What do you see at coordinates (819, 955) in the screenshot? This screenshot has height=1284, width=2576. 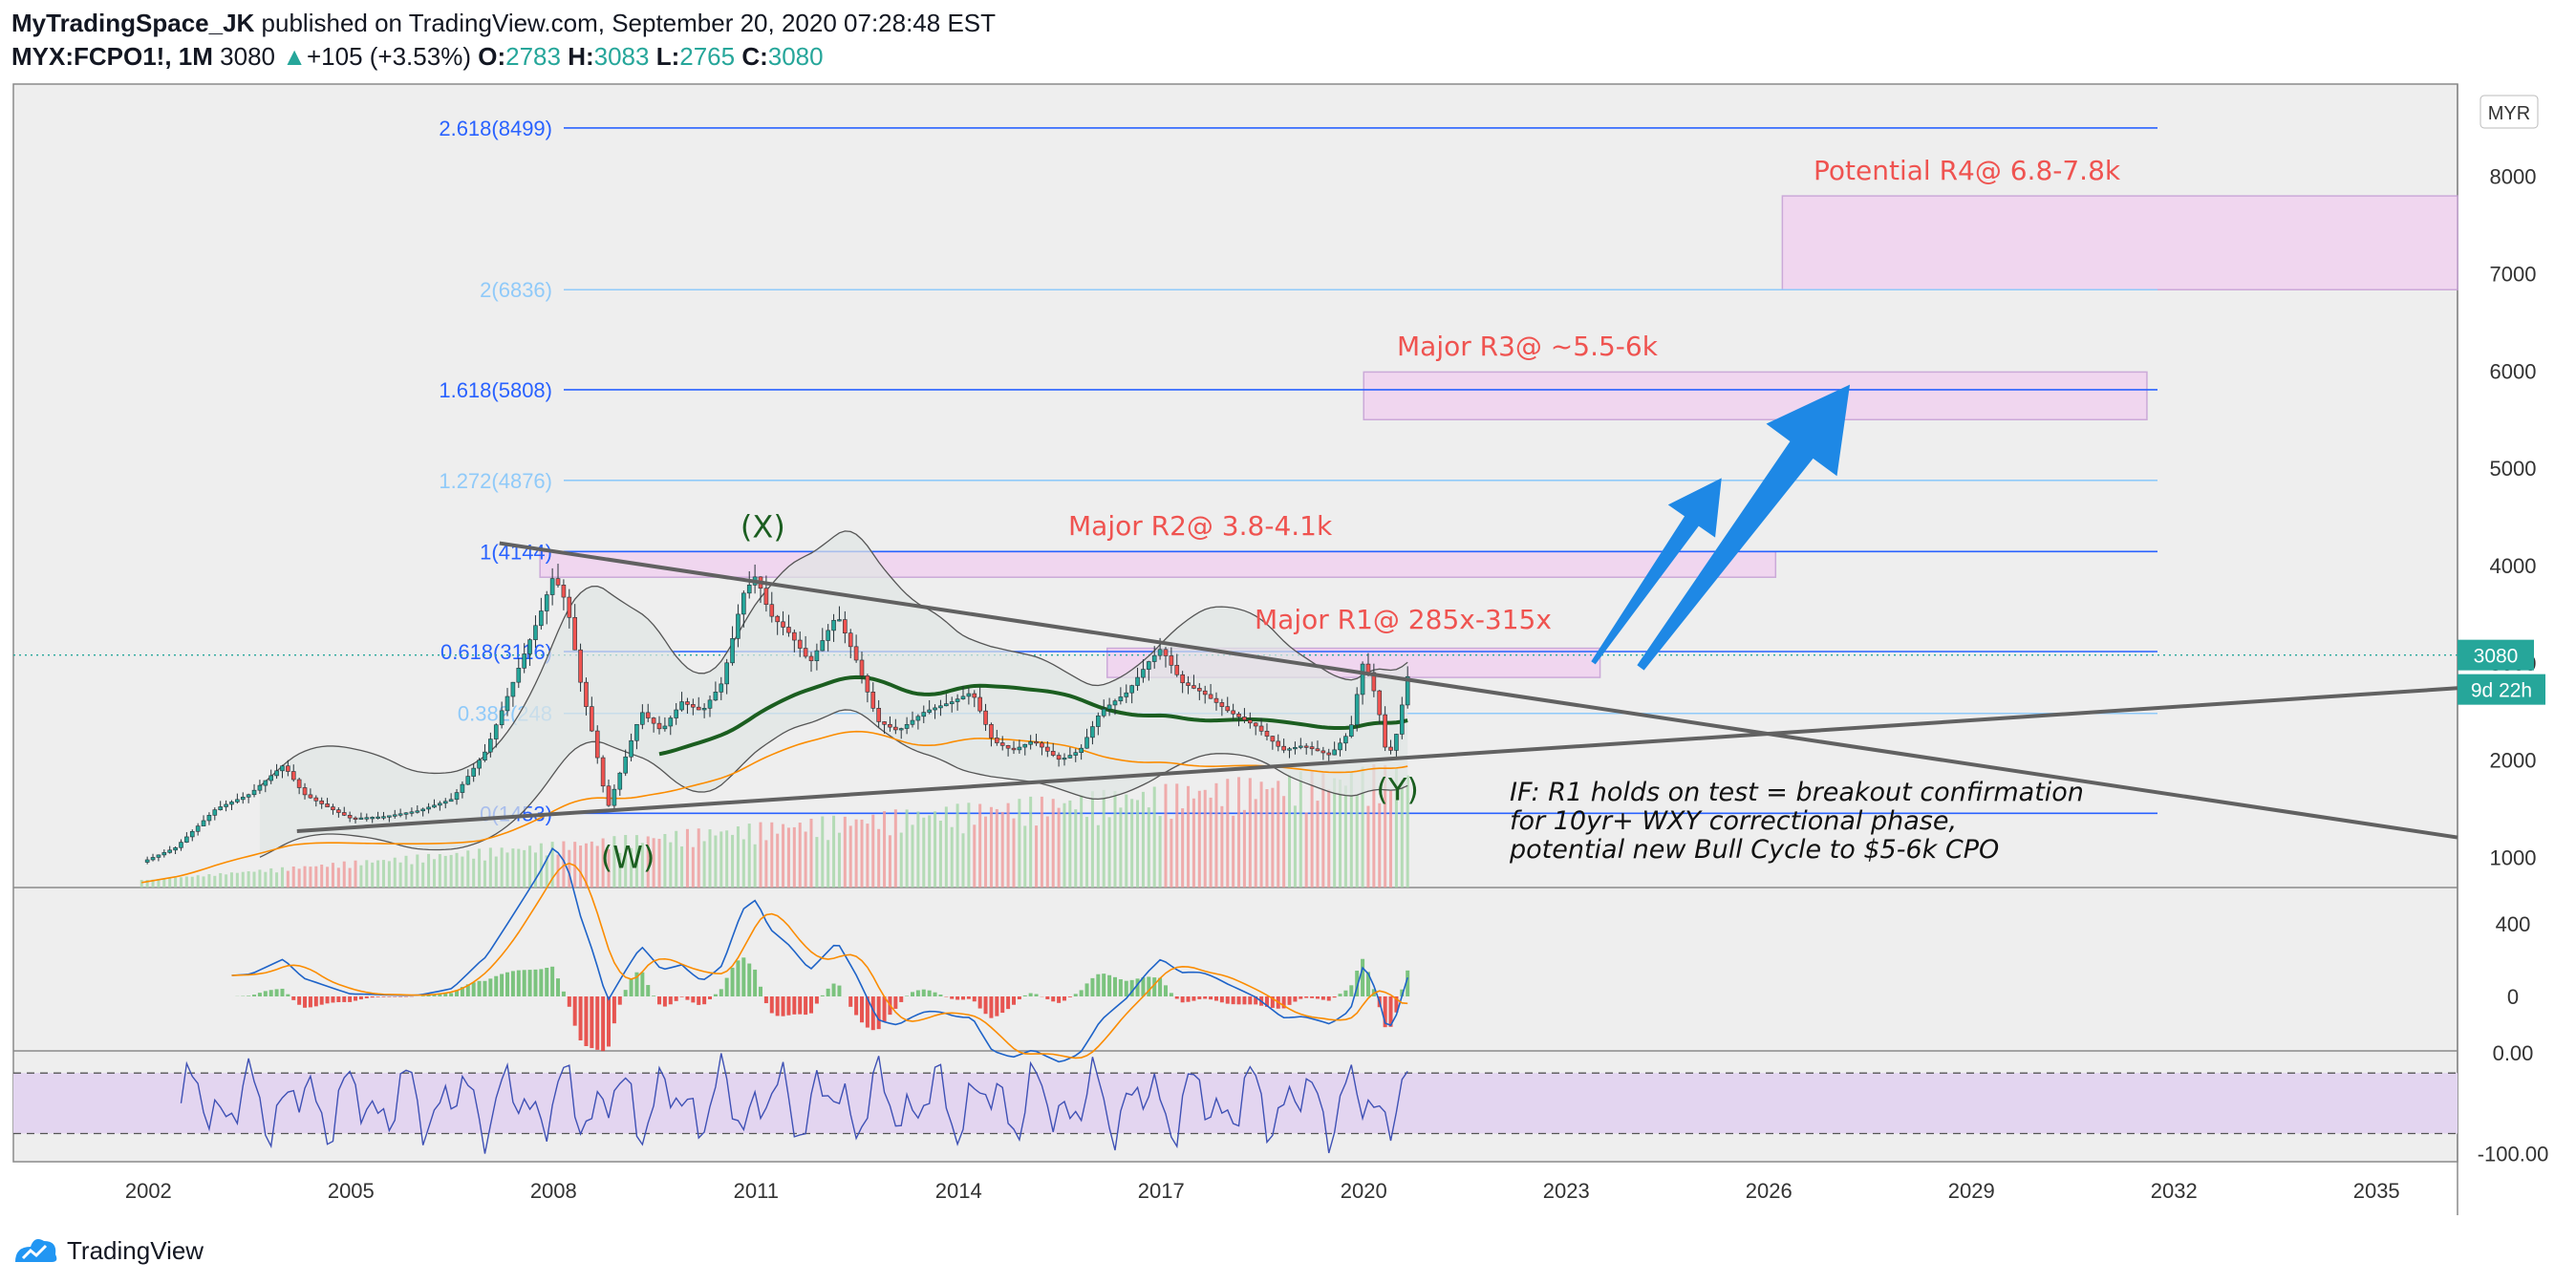 I see `macd-line` at bounding box center [819, 955].